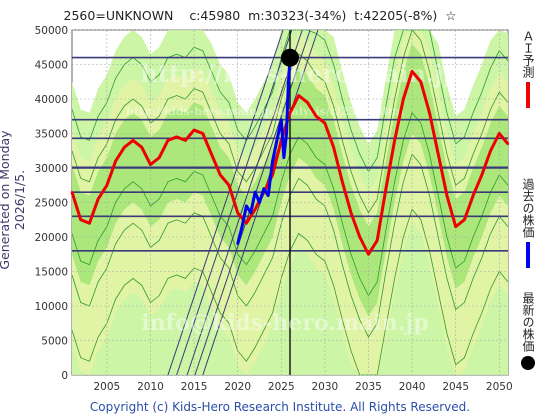  I want to click on min-price: m:30323(-34%), so click(297, 15).